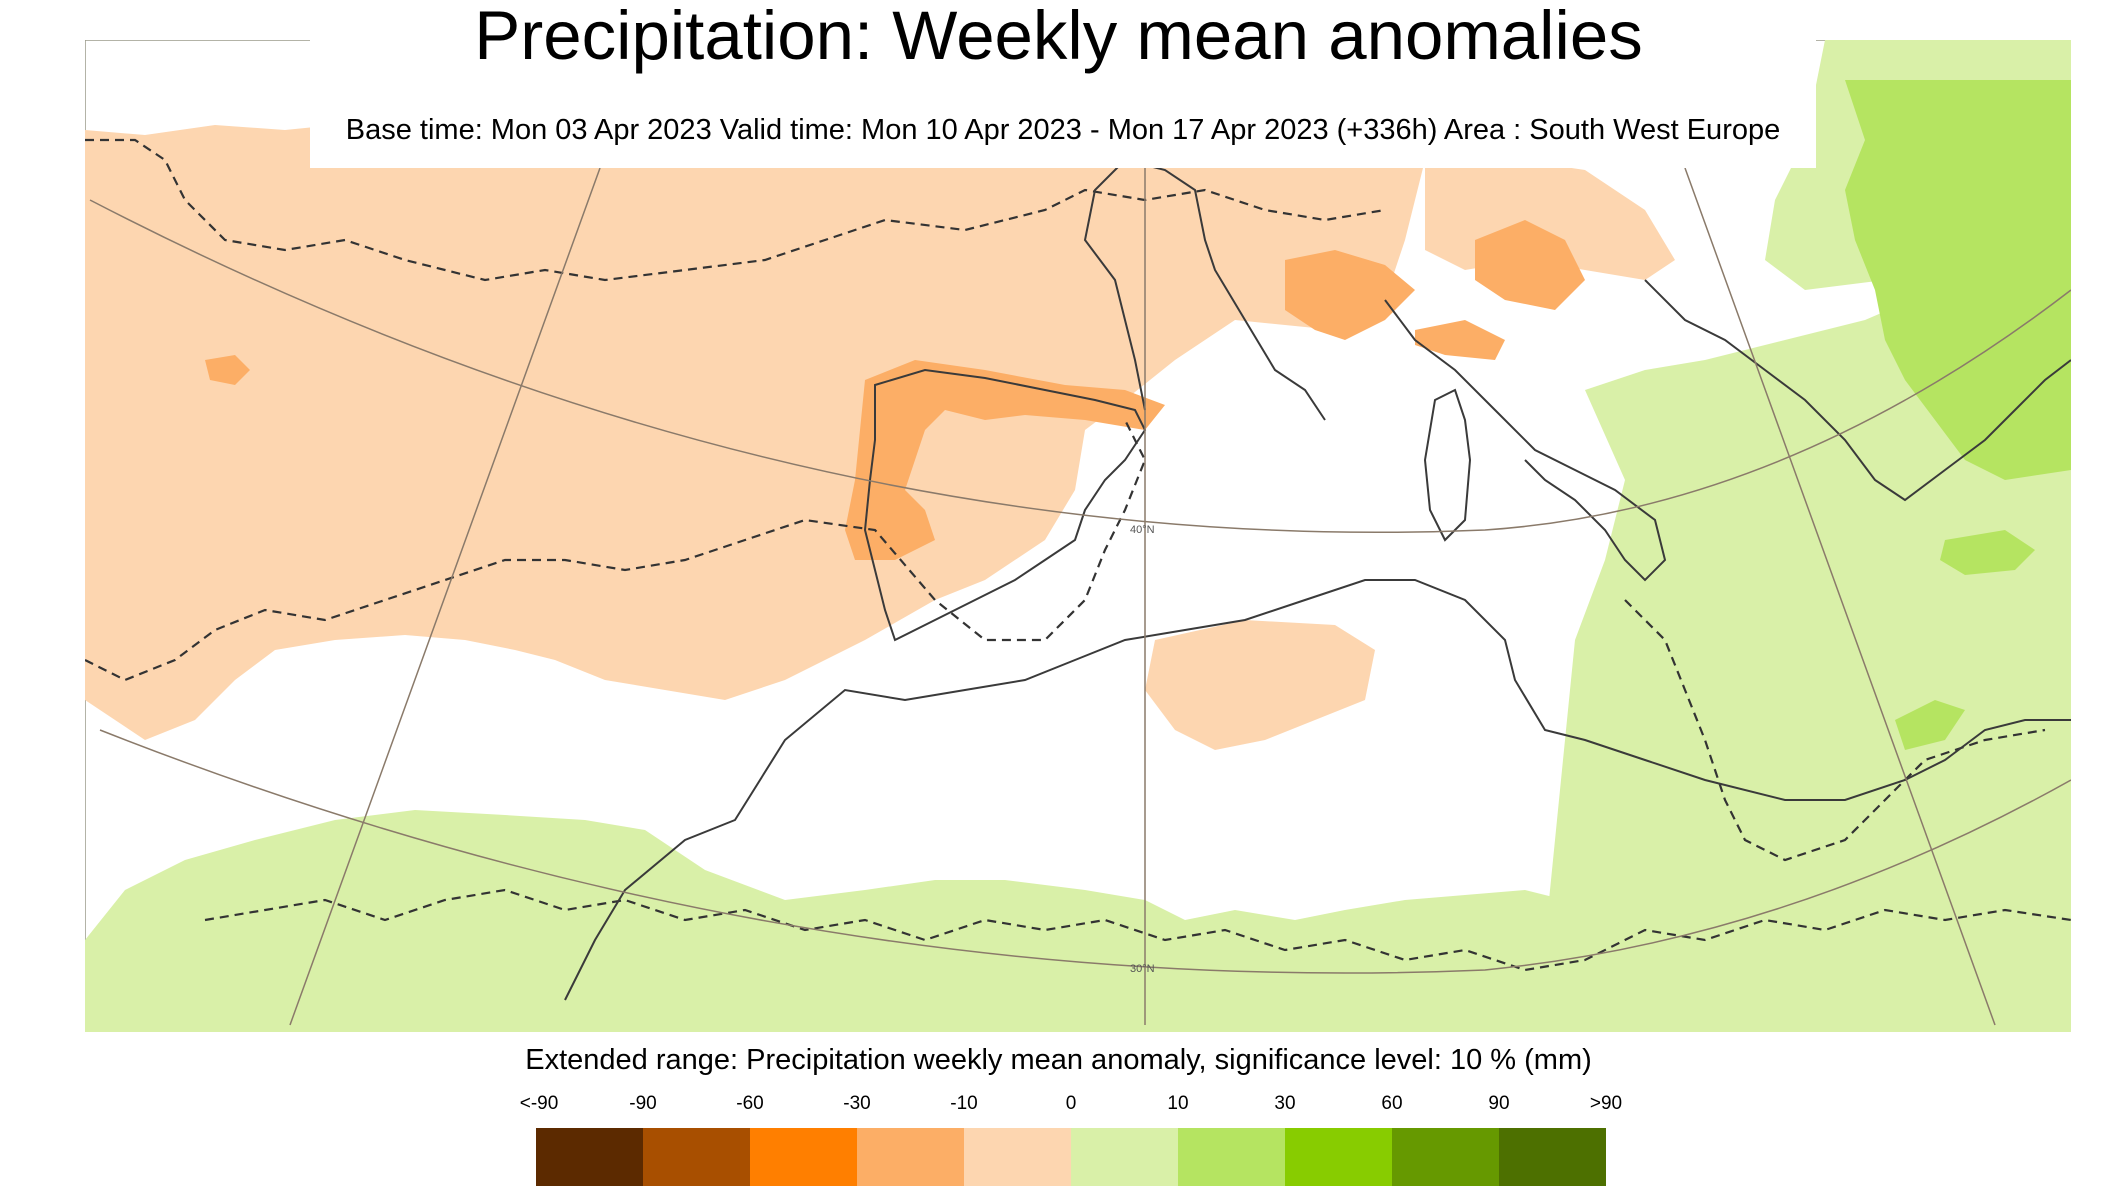 The height and width of the screenshot is (1190, 2117). I want to click on anomaly-area-dry-medium-italy, so click(1460, 340).